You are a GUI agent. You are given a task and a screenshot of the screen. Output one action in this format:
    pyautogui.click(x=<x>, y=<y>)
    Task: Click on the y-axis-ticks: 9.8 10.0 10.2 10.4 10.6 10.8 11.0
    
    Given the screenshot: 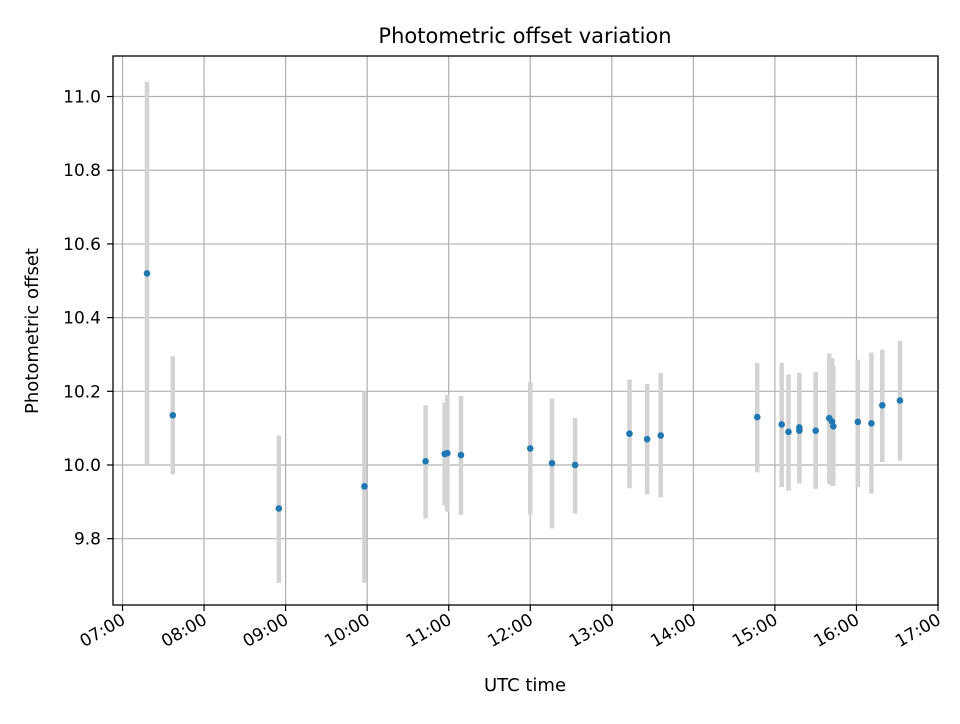 What is the action you would take?
    pyautogui.click(x=88, y=319)
    